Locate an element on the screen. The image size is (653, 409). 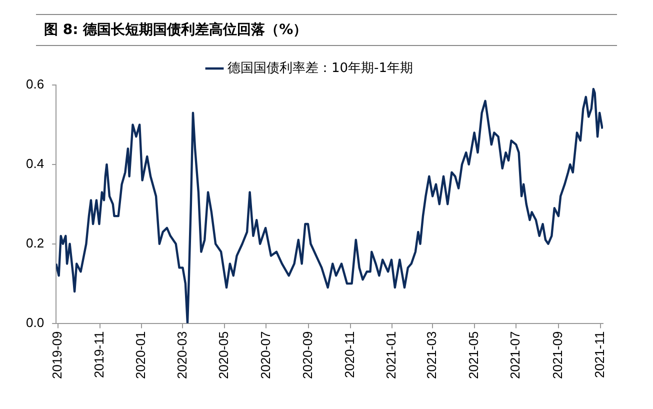
x-tick-label: 2020-01 is located at coordinates (140, 355).